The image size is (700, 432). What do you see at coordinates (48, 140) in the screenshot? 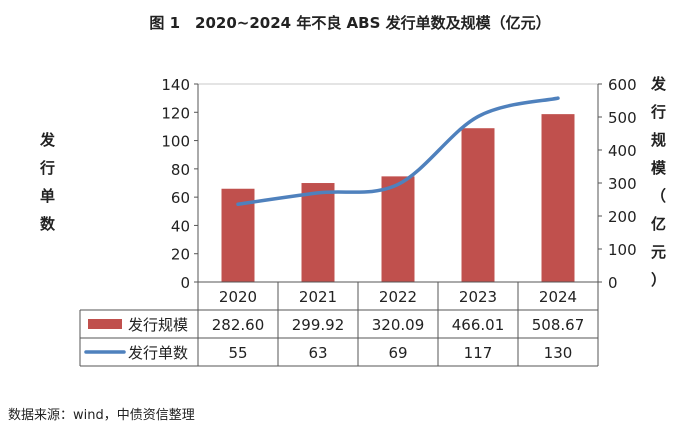
I see `y-axis-left-label-char: 发` at bounding box center [48, 140].